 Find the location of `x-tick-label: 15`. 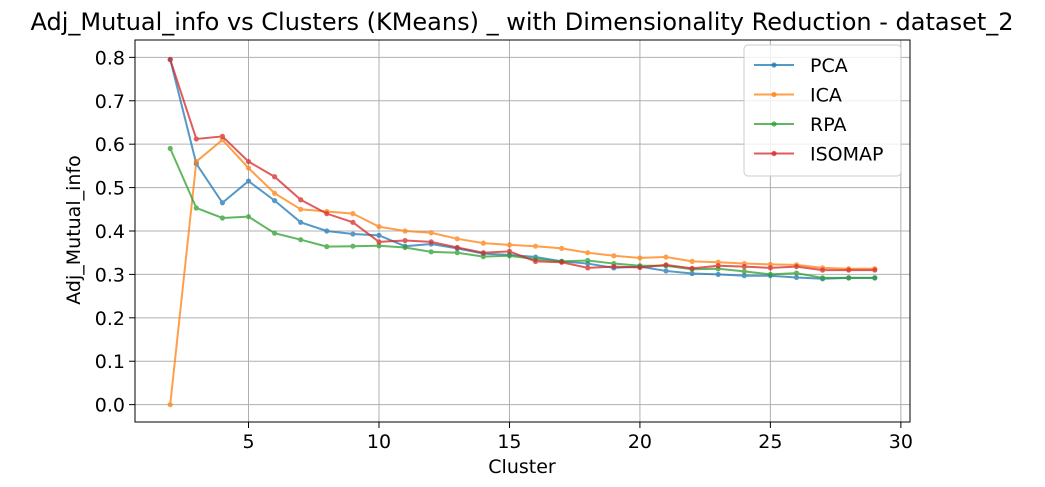

x-tick-label: 15 is located at coordinates (509, 442).